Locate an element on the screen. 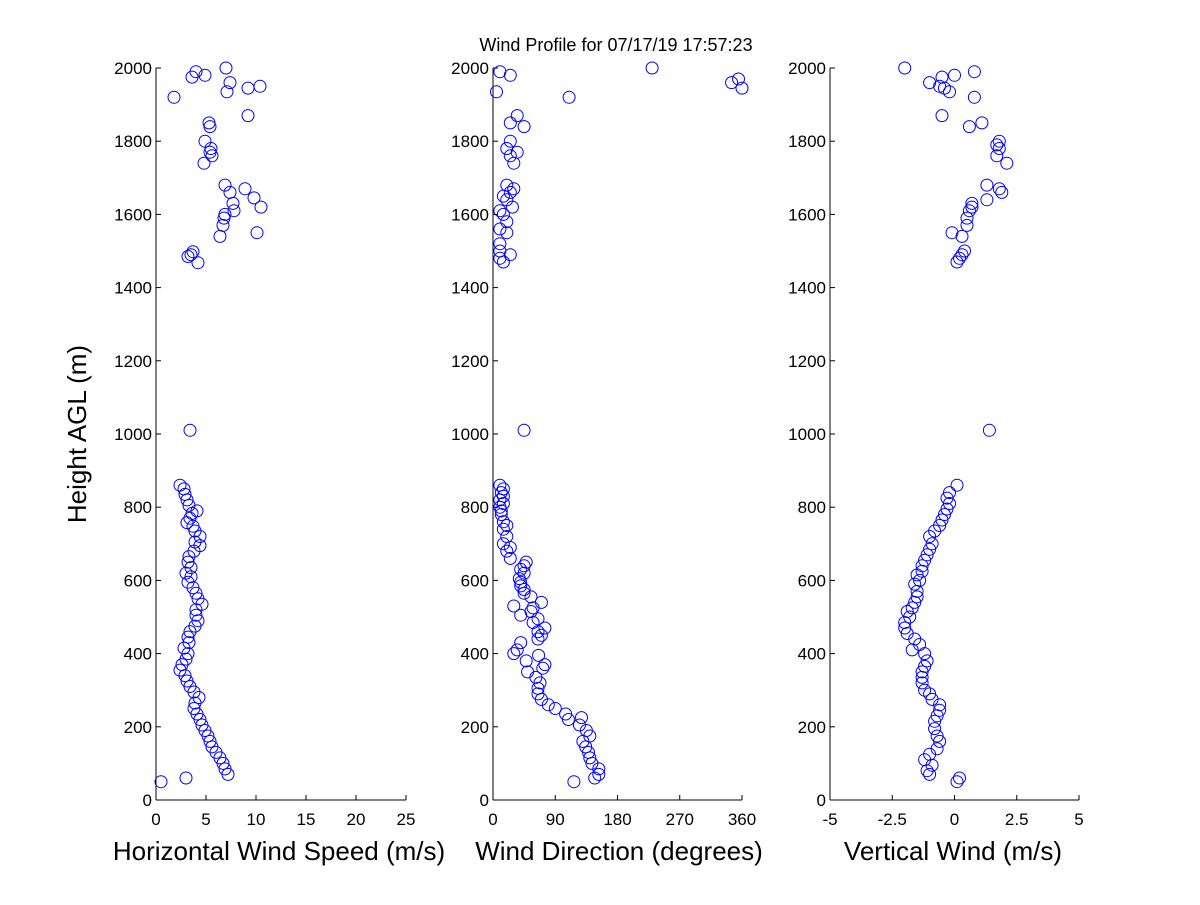  vertical-wind-y-tick-label: 1800 is located at coordinates (807, 141).